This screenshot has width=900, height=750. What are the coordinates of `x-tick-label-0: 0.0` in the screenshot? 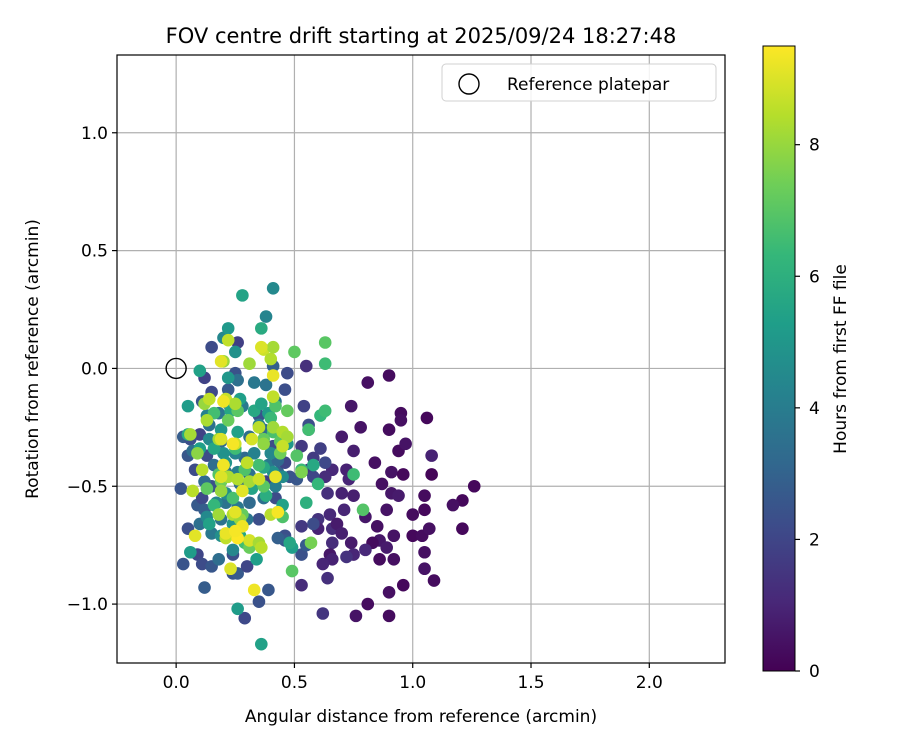 It's located at (176, 683).